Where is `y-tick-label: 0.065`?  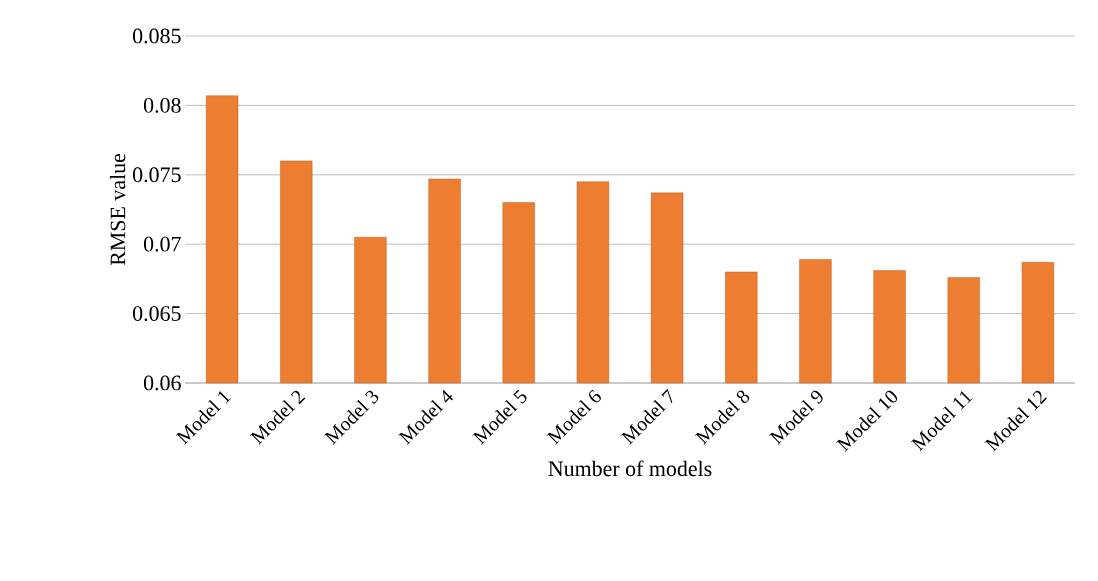
y-tick-label: 0.065 is located at coordinates (156, 314).